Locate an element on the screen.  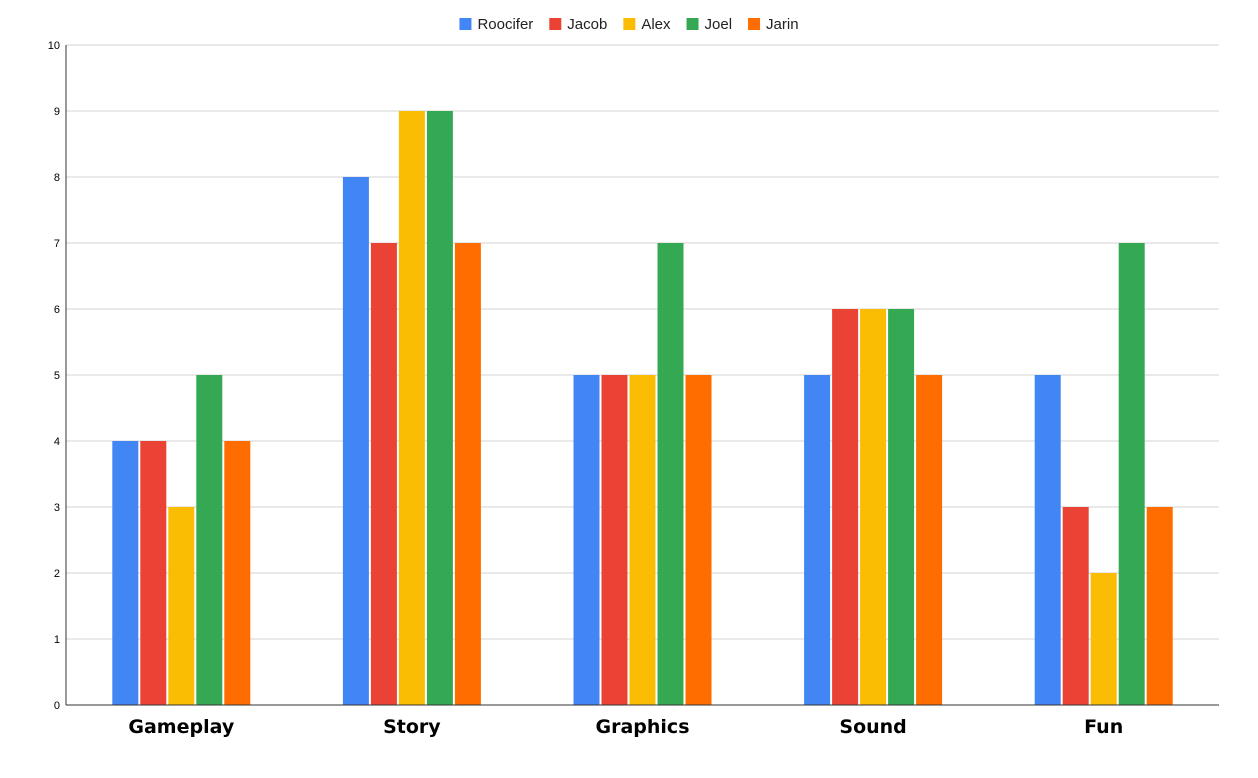
legend-item: Jarin is located at coordinates (773, 24).